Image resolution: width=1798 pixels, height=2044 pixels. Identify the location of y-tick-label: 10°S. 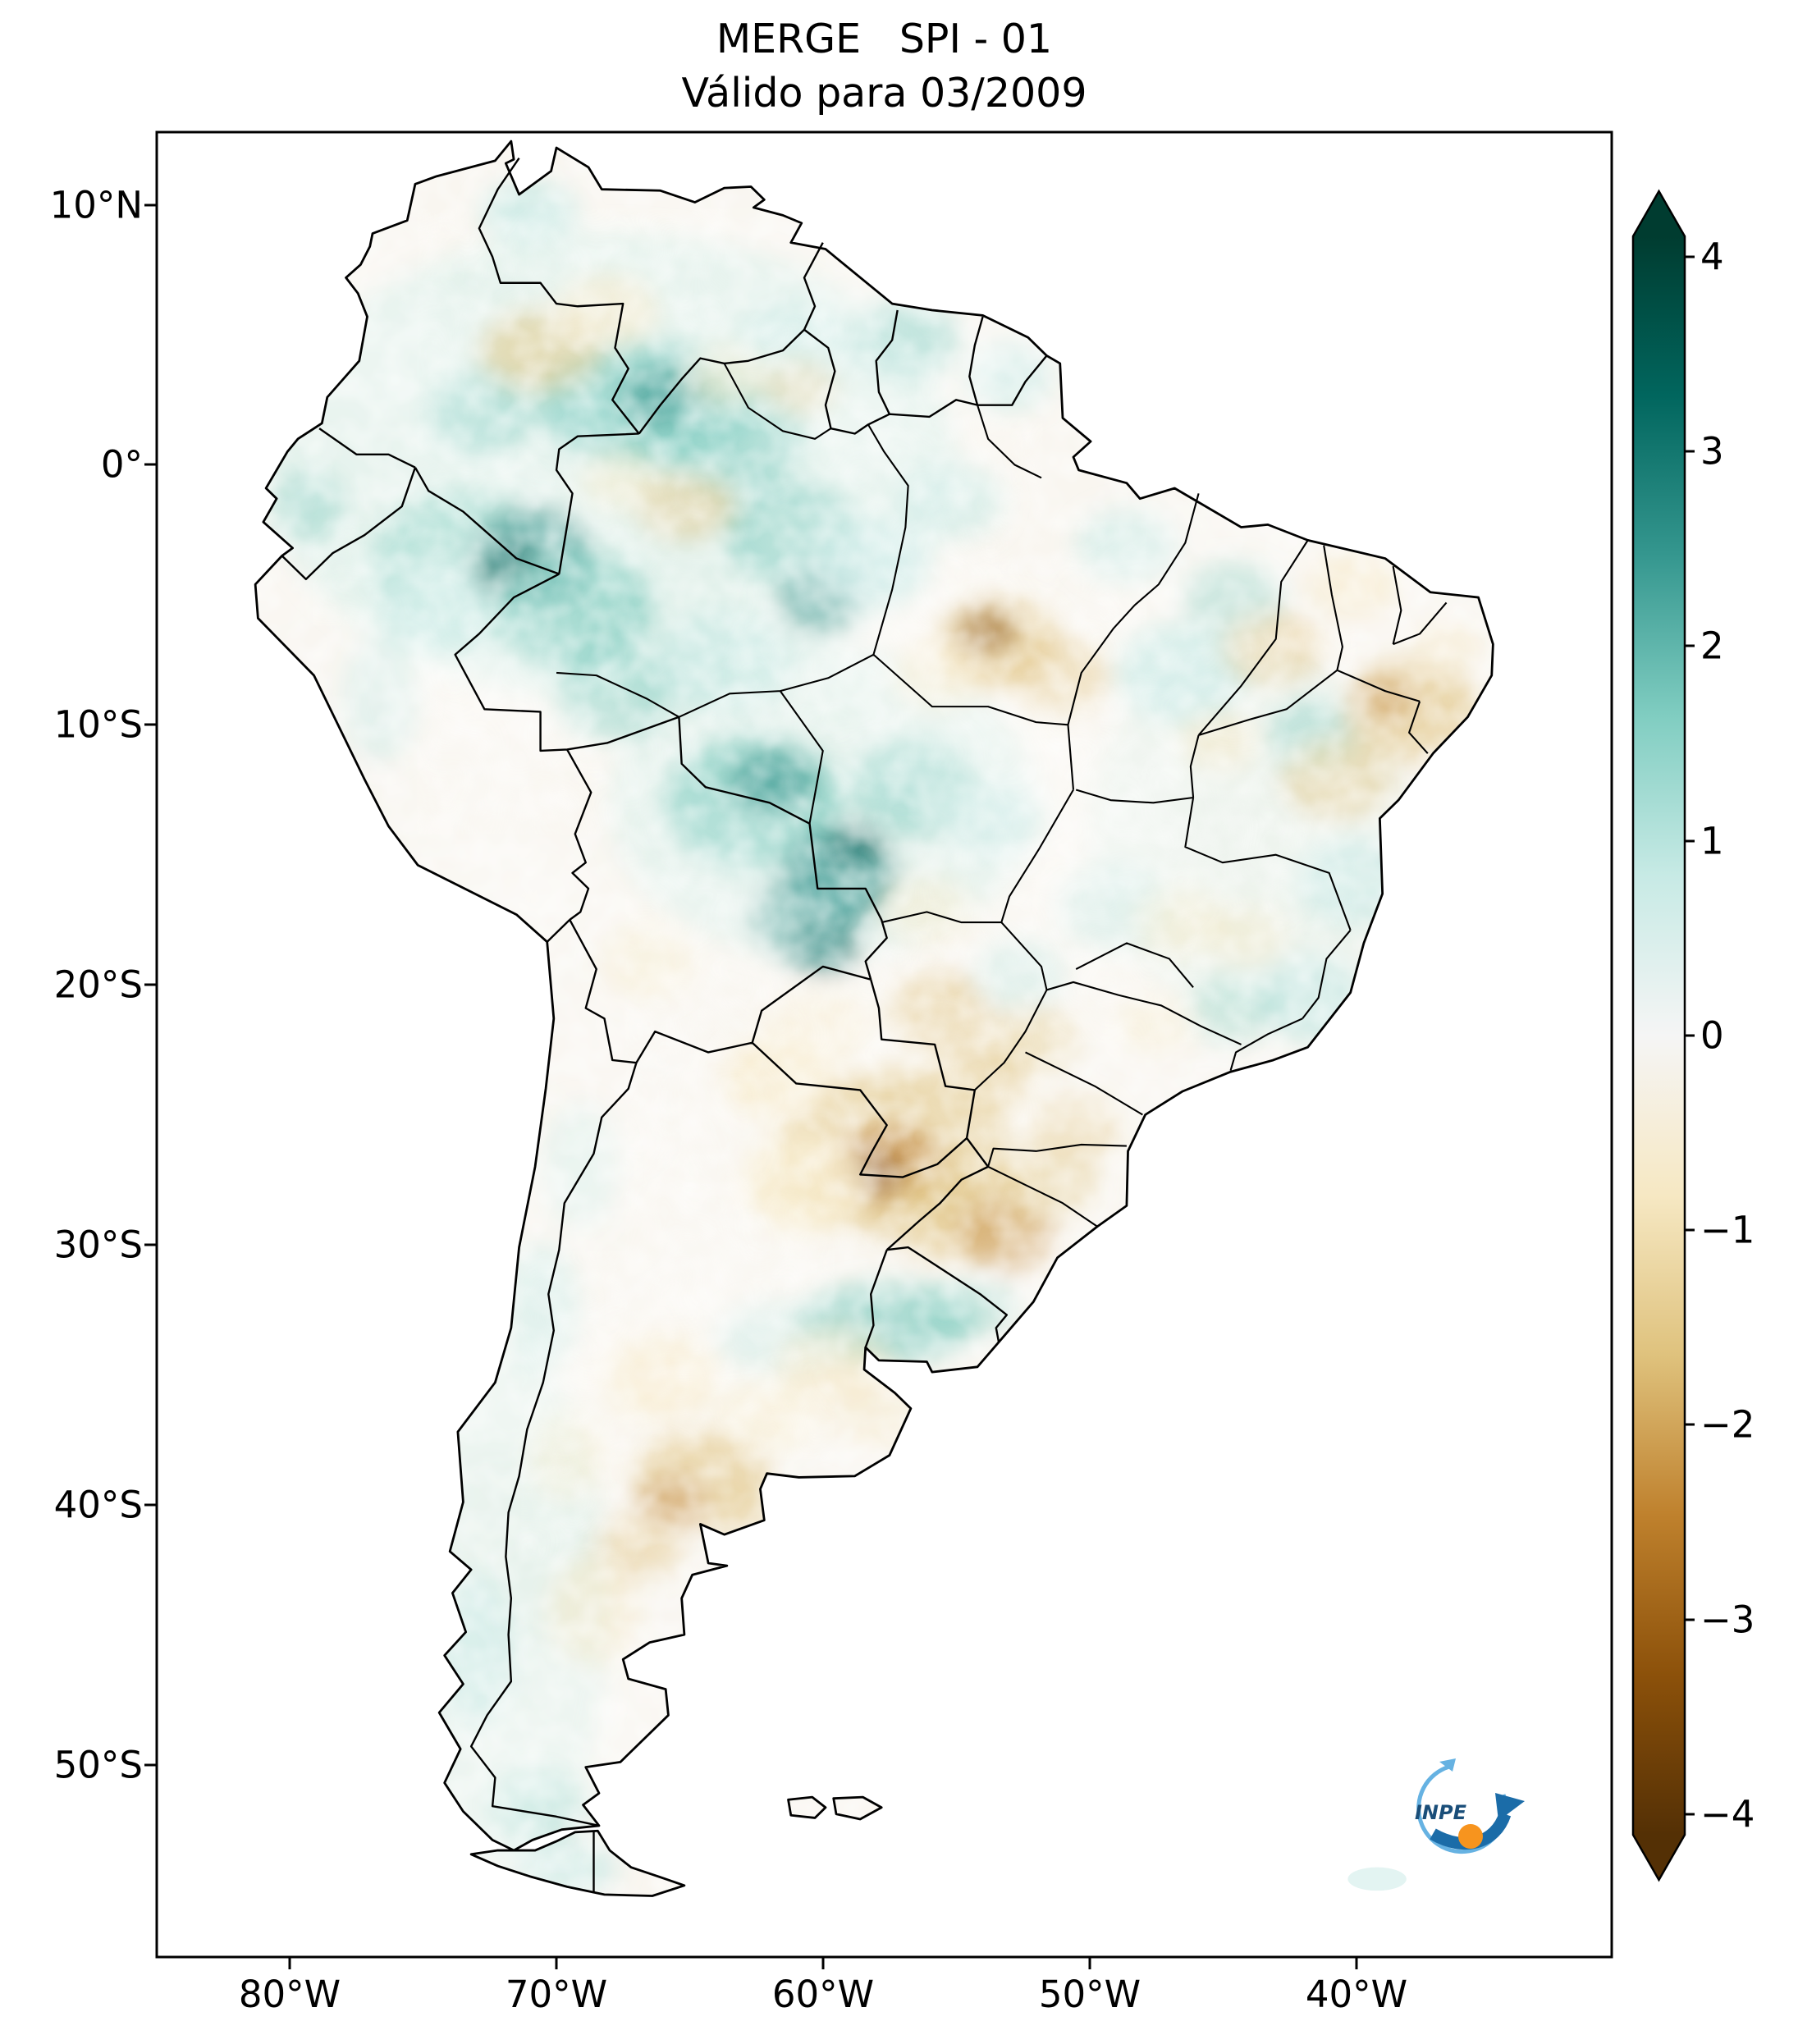
(98, 724).